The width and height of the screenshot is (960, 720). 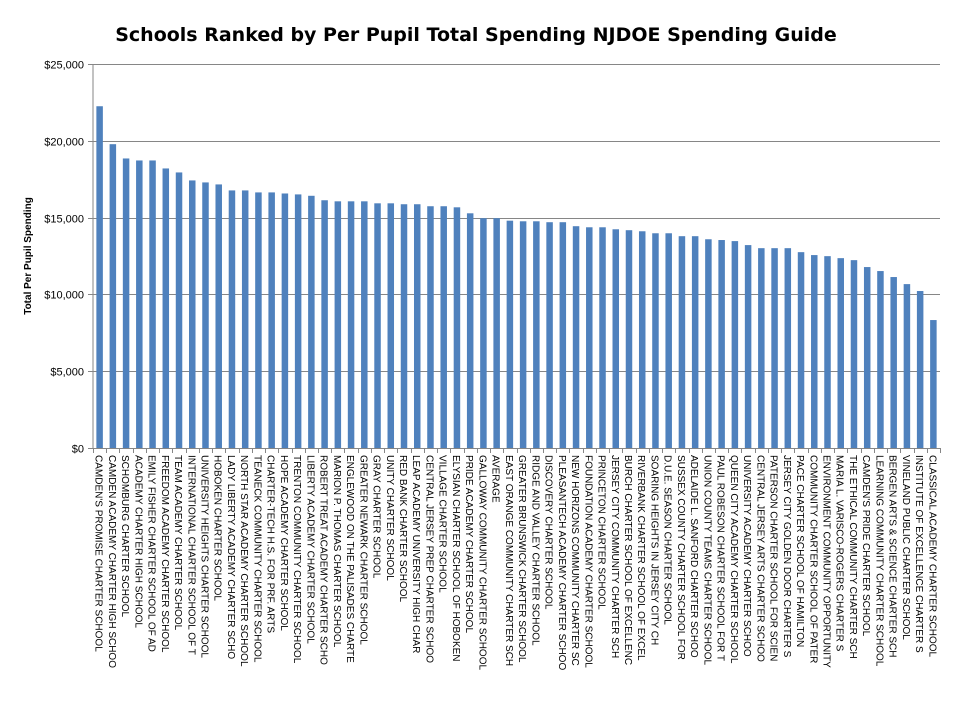 What do you see at coordinates (67, 373) in the screenshot?
I see `y-tick-label: $5,000` at bounding box center [67, 373].